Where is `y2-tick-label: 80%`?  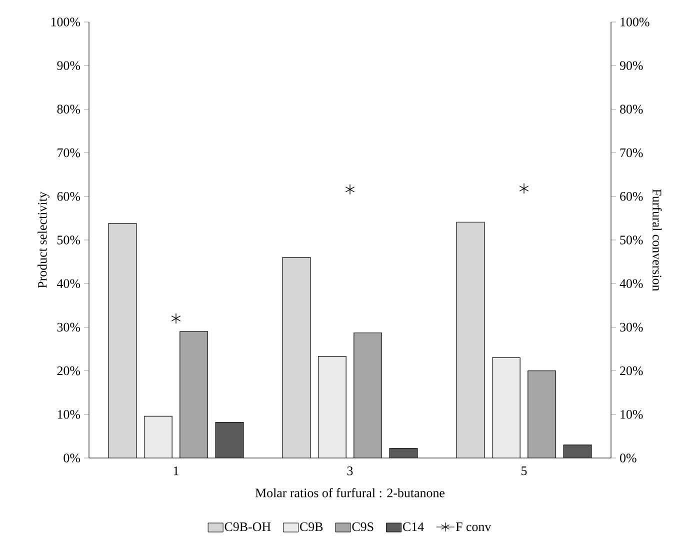 y2-tick-label: 80% is located at coordinates (631, 109).